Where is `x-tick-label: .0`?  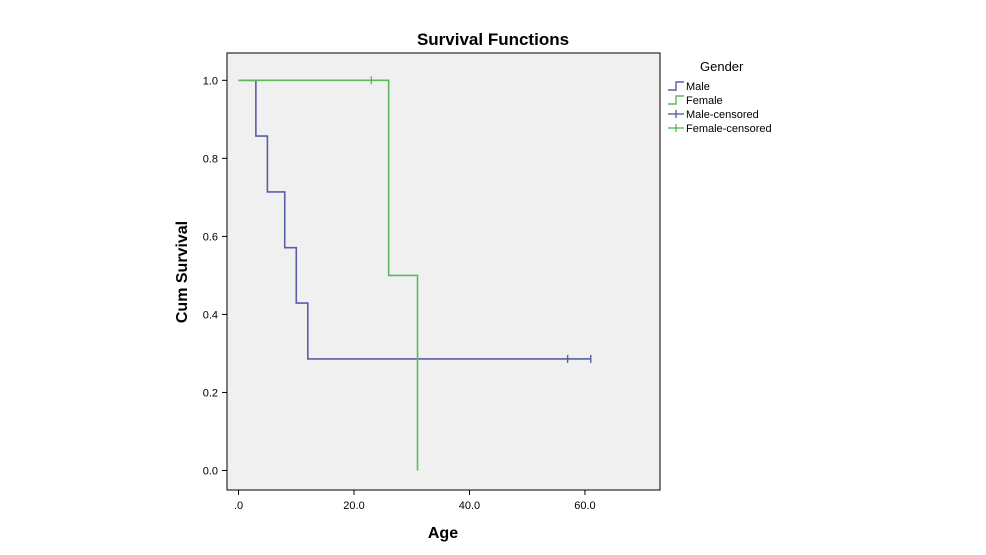
x-tick-label: .0 is located at coordinates (238, 506).